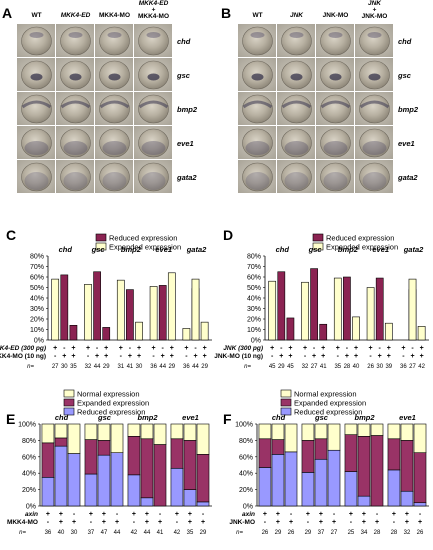 The image size is (433, 550). Describe the element at coordinates (254, 309) in the screenshot. I see `y-tick-label: 30%` at that location.